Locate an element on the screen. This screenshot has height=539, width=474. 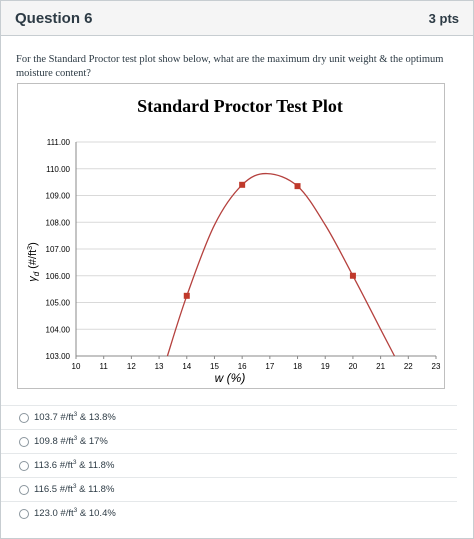
answer-option-4: 116.5 #/ft3 & 11.8% is located at coordinates (229, 489).